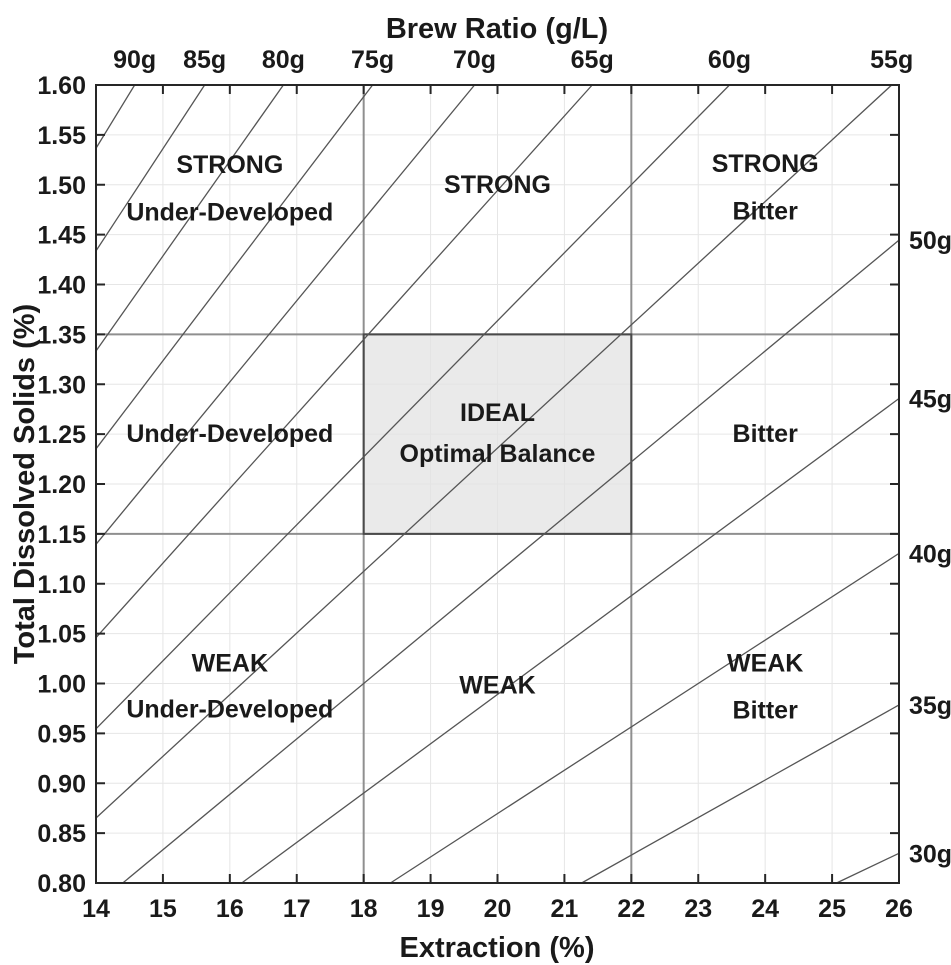 The height and width of the screenshot is (965, 951). I want to click on region-strong-bitter-2: Bitter, so click(766, 212).